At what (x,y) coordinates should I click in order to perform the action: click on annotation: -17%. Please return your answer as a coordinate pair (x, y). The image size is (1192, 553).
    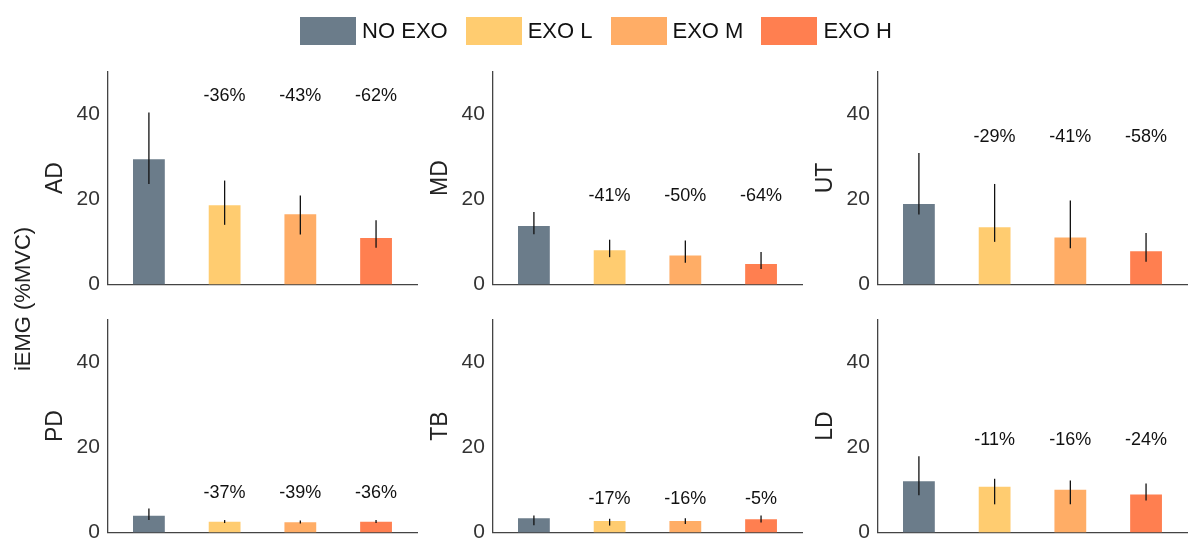
    Looking at the image, I should click on (609, 498).